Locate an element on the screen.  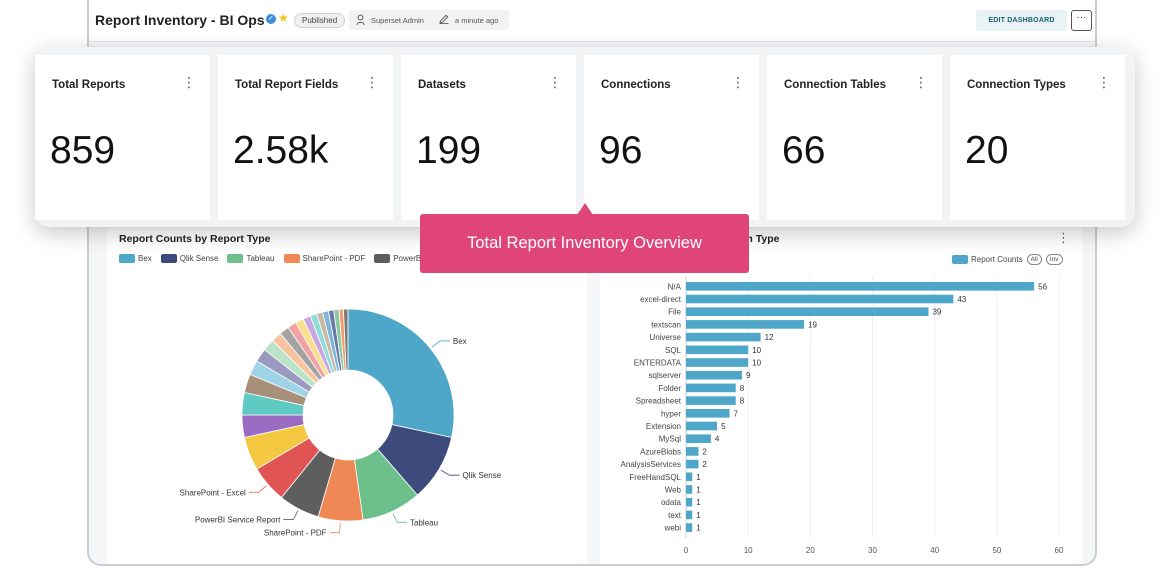
kpi-value: 199 is located at coordinates (449, 150).